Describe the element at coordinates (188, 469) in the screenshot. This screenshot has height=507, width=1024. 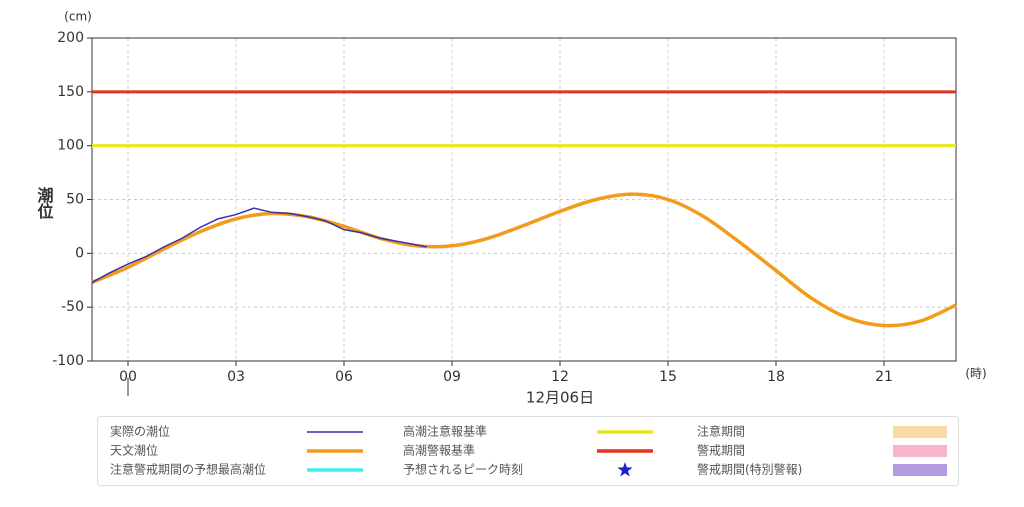
I see `legend-label: 注意警戒期間の予想最高潮位` at that location.